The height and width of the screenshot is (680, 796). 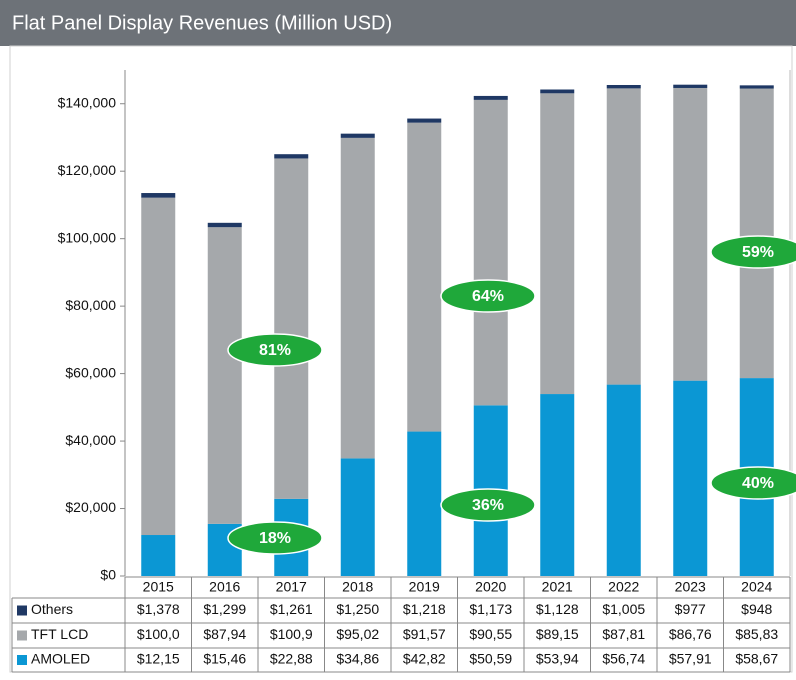 I want to click on table-value: $1,378, so click(x=158, y=609).